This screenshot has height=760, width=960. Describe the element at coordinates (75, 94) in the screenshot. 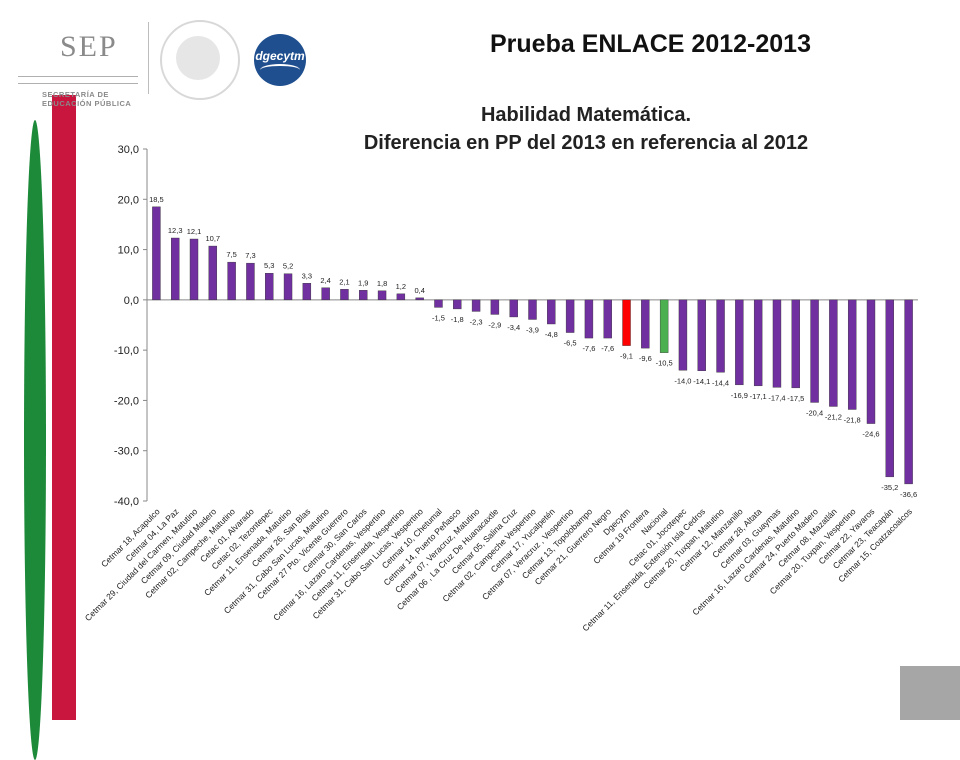

I see `sep-logo-subtitle-1: SECRETARÍA DE` at that location.